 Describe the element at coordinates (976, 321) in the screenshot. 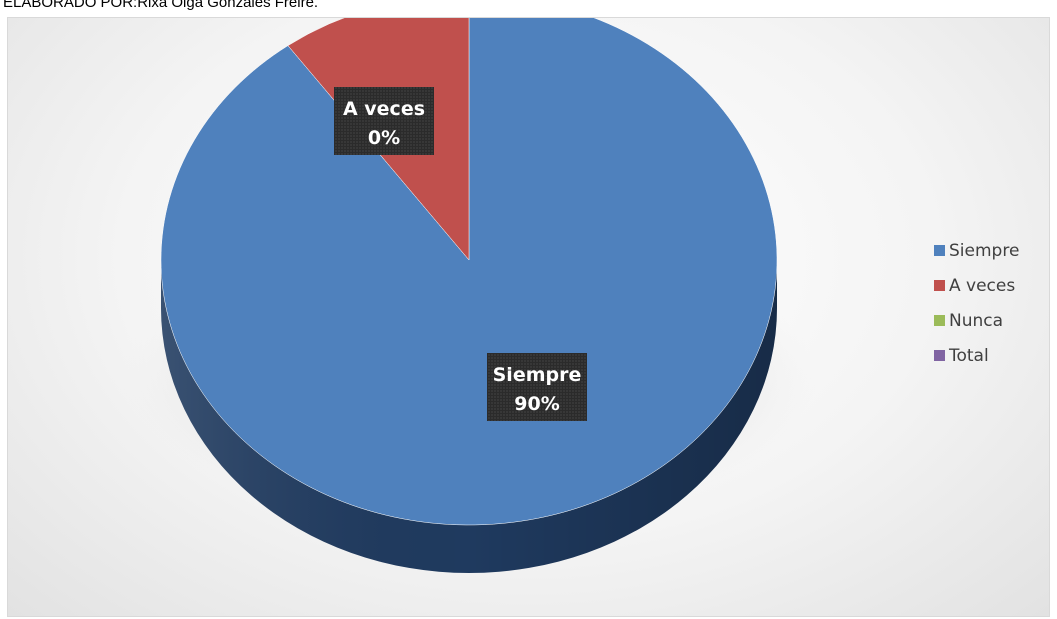

I see `legend-label: Nunca` at that location.